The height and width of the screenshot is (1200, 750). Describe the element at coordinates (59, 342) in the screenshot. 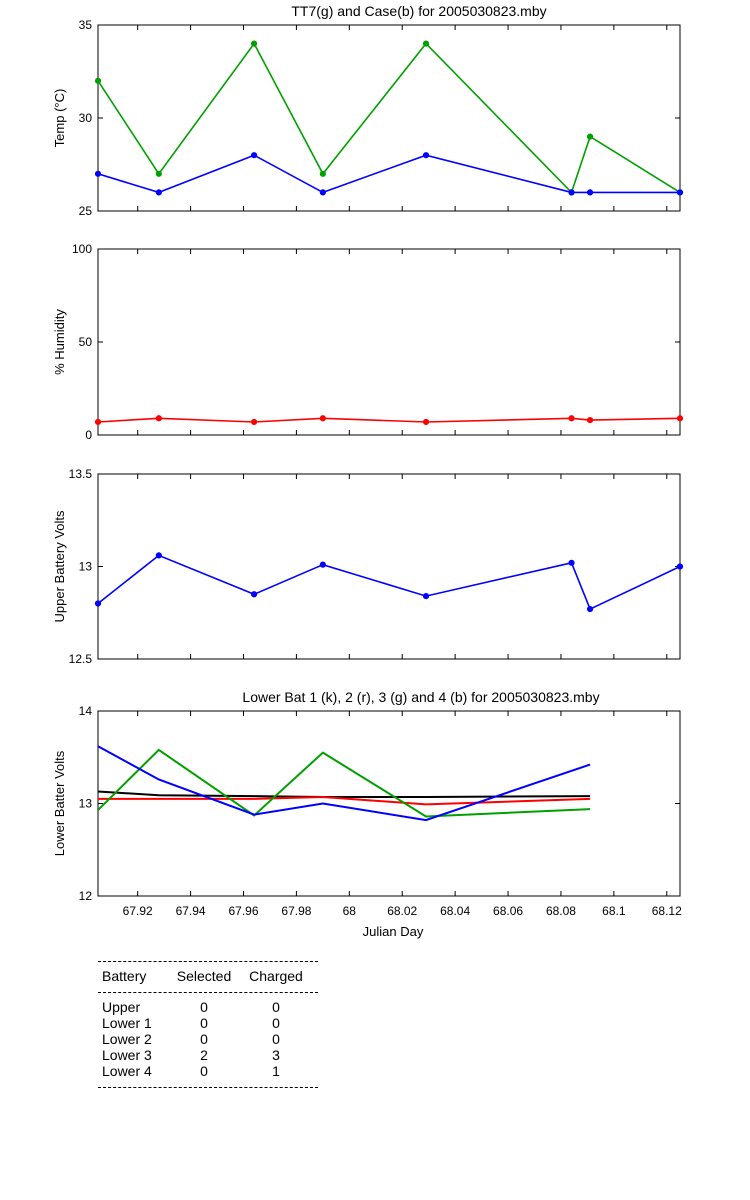

I see `y-axis-label: % Humidity` at that location.